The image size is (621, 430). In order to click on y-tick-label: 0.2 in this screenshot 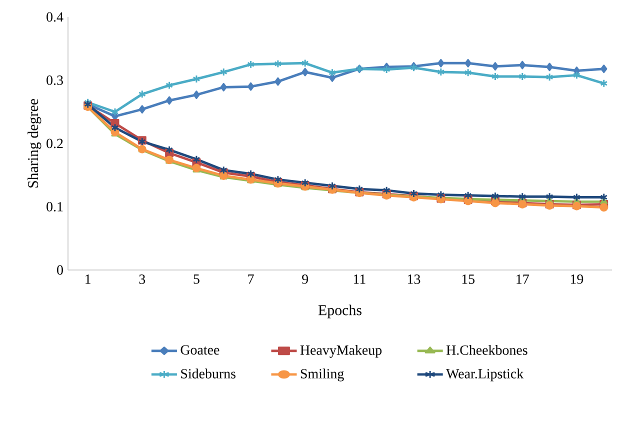, I will do `click(54, 143)`.